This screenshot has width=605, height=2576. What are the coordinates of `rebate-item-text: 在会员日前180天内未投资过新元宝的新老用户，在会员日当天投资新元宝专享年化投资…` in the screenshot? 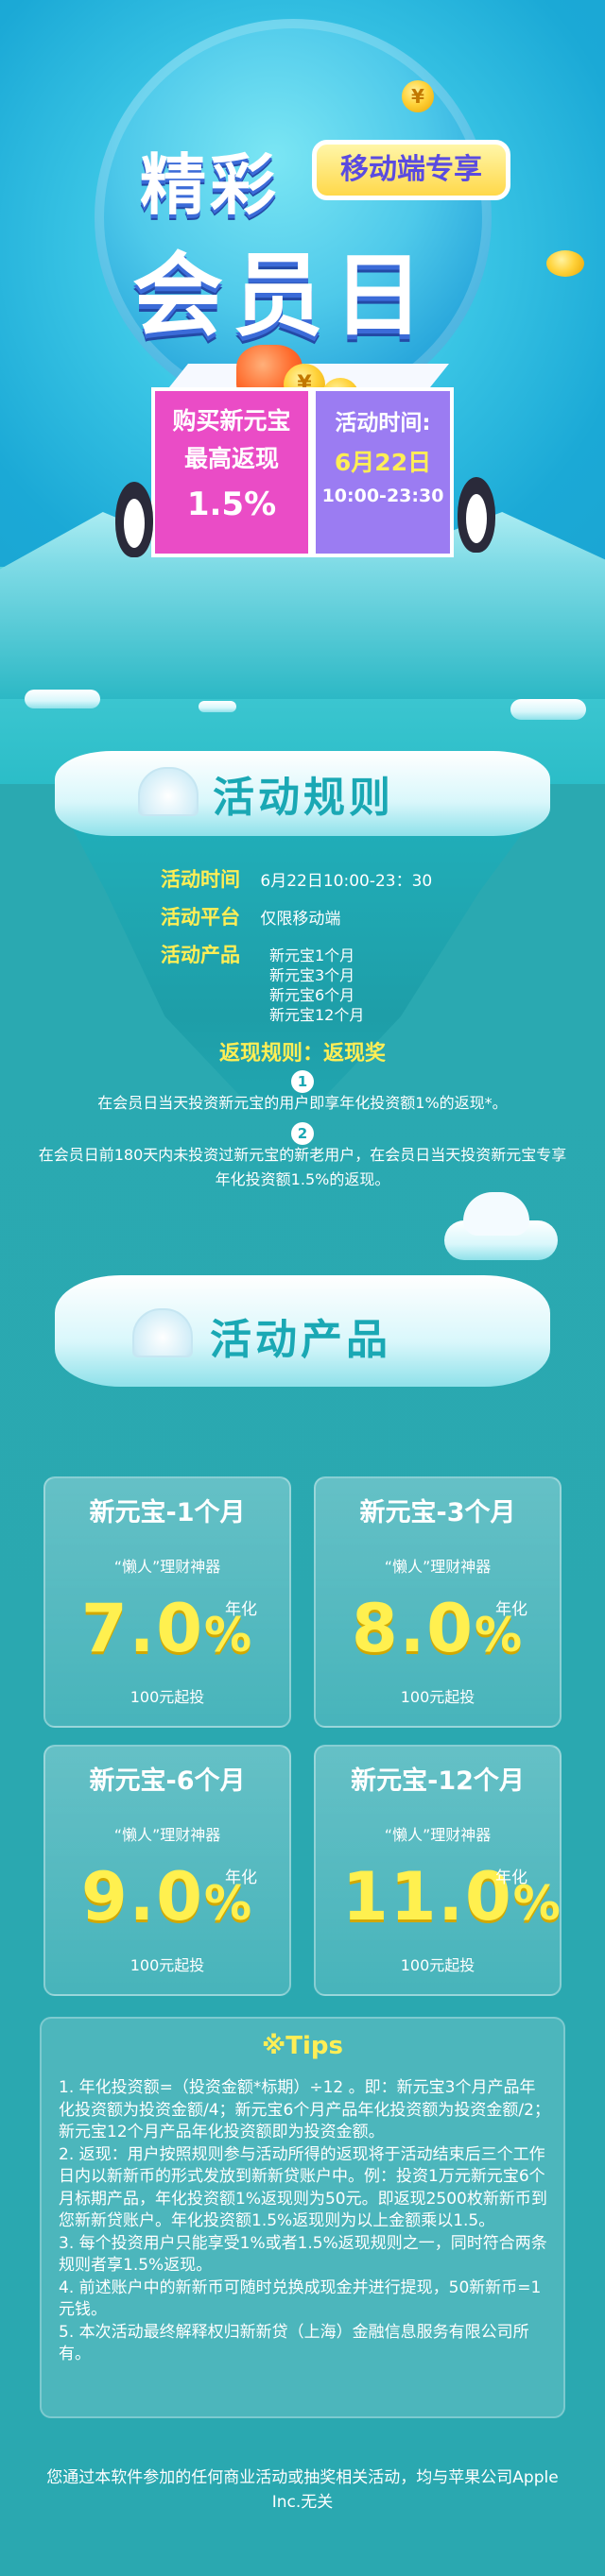 It's located at (302, 1167).